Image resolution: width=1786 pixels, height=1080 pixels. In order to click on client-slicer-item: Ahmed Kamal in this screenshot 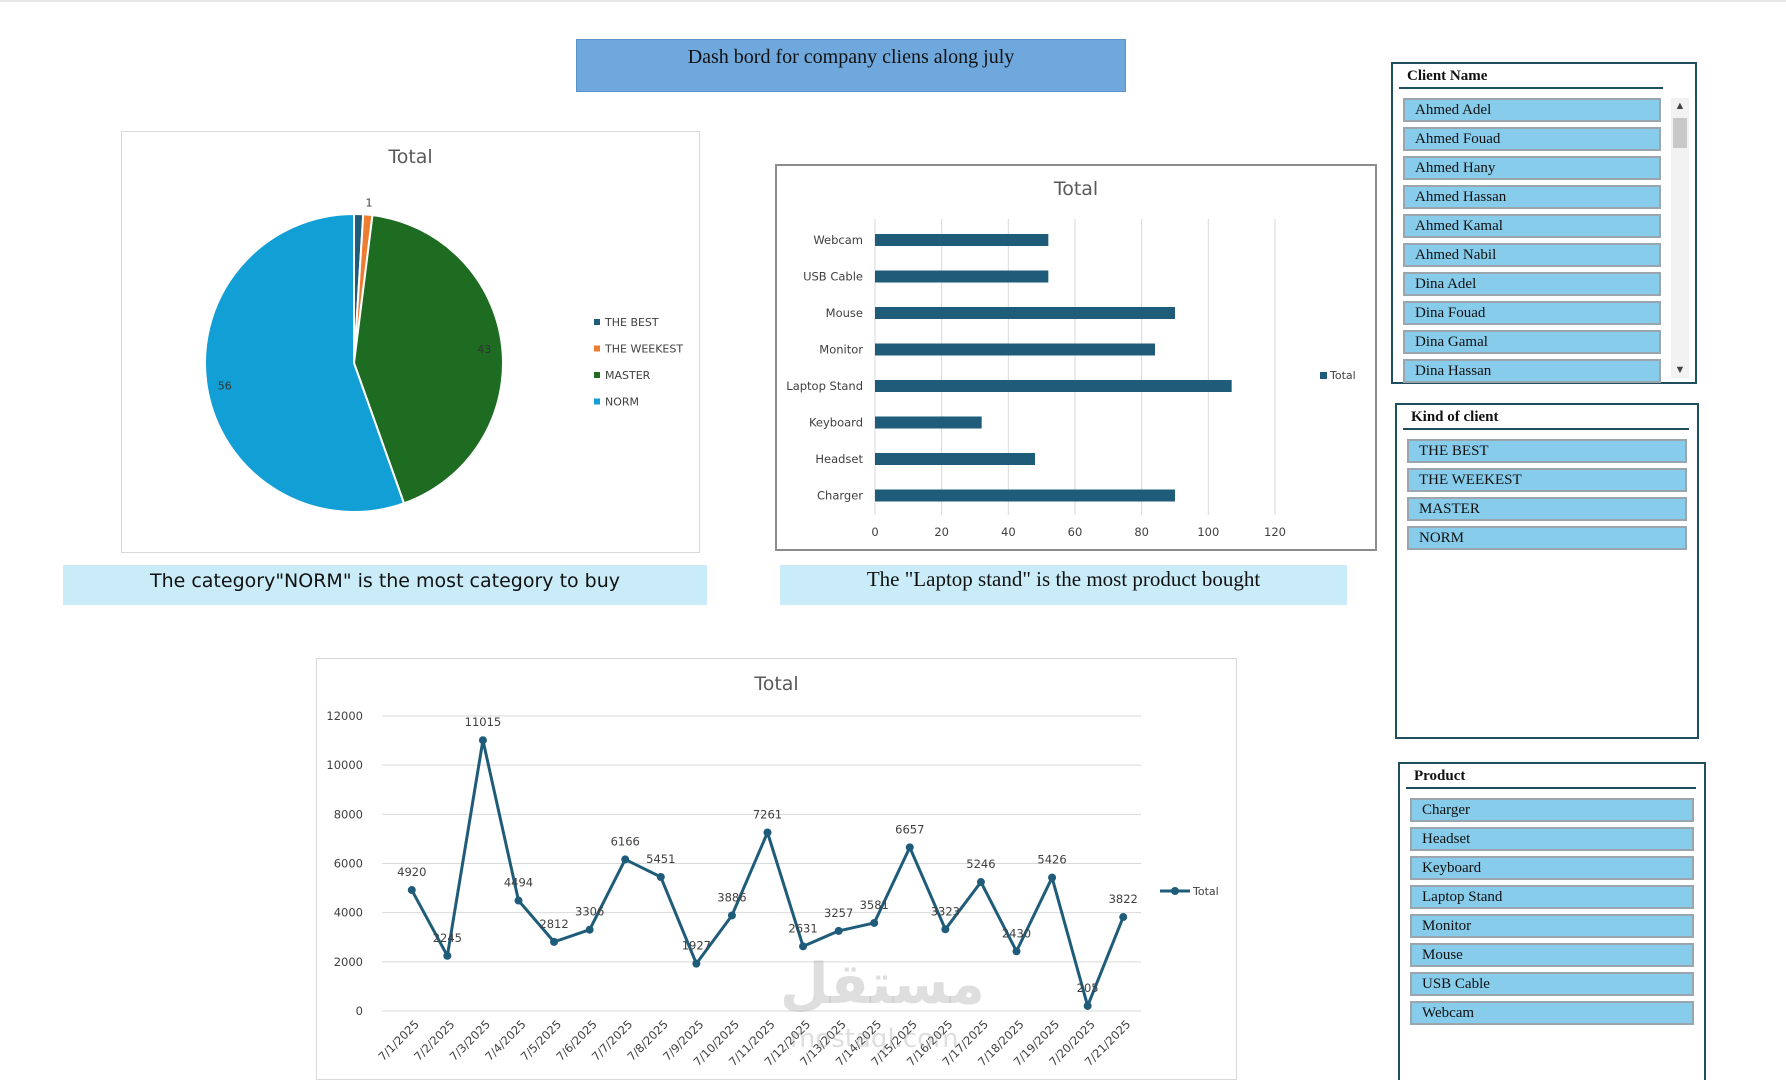, I will do `click(1532, 226)`.